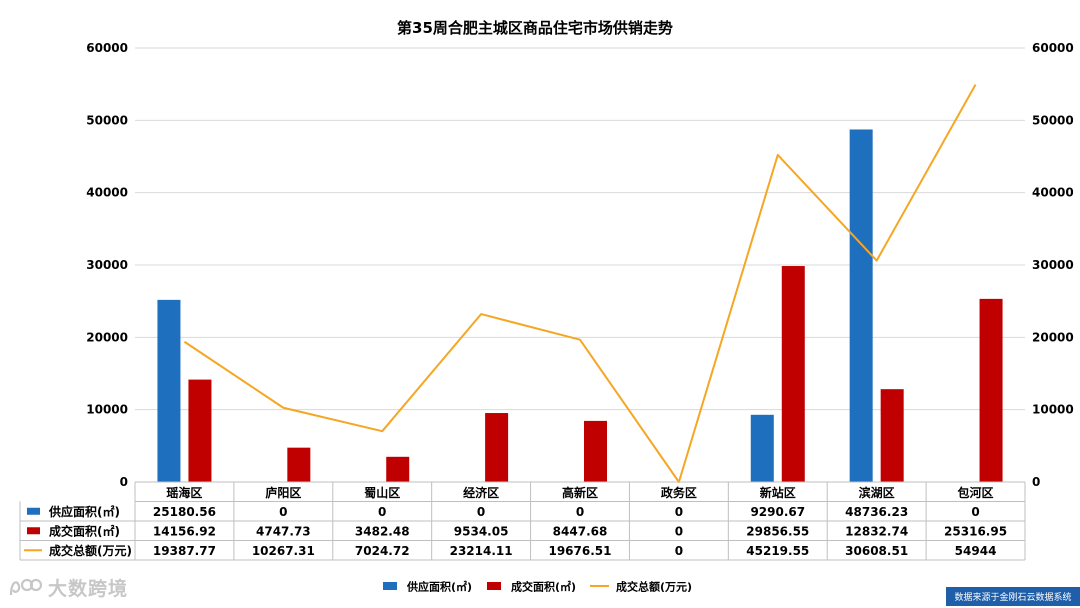 This screenshot has height=608, width=1080. I want to click on y2-tick-label: 50000, so click(1053, 120).